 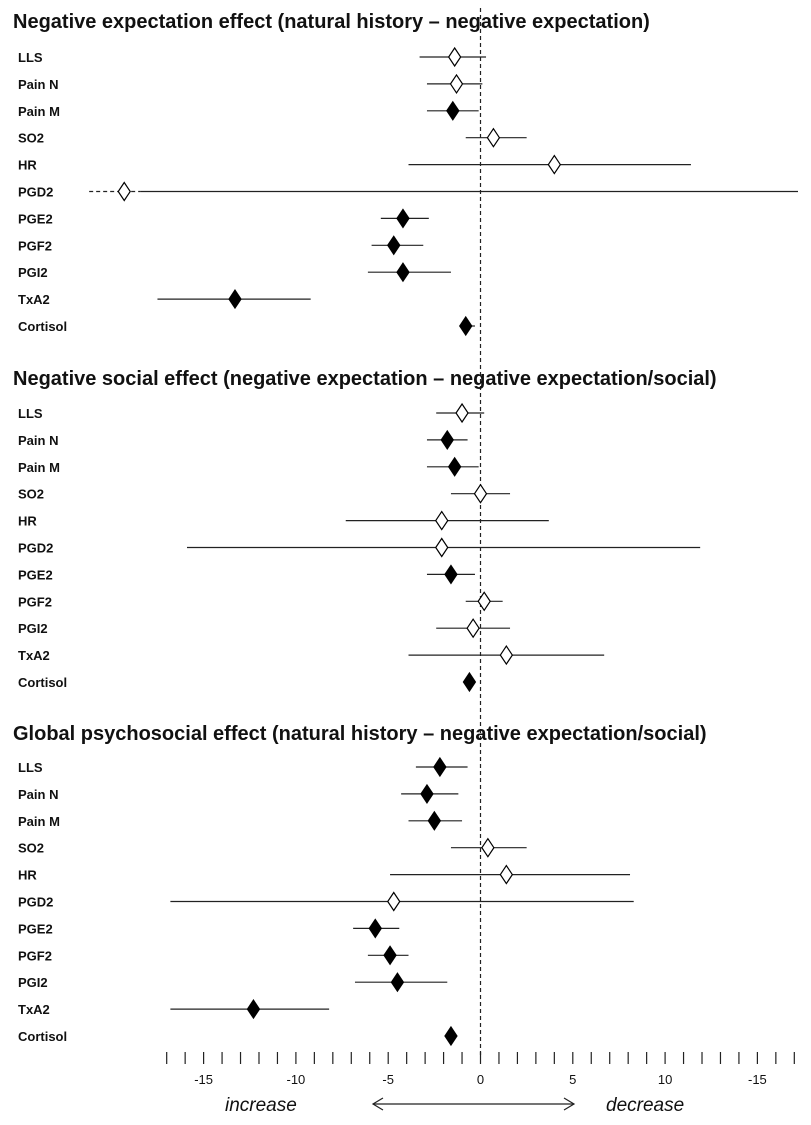 I want to click on direction-label-right: decrease, so click(x=645, y=1105).